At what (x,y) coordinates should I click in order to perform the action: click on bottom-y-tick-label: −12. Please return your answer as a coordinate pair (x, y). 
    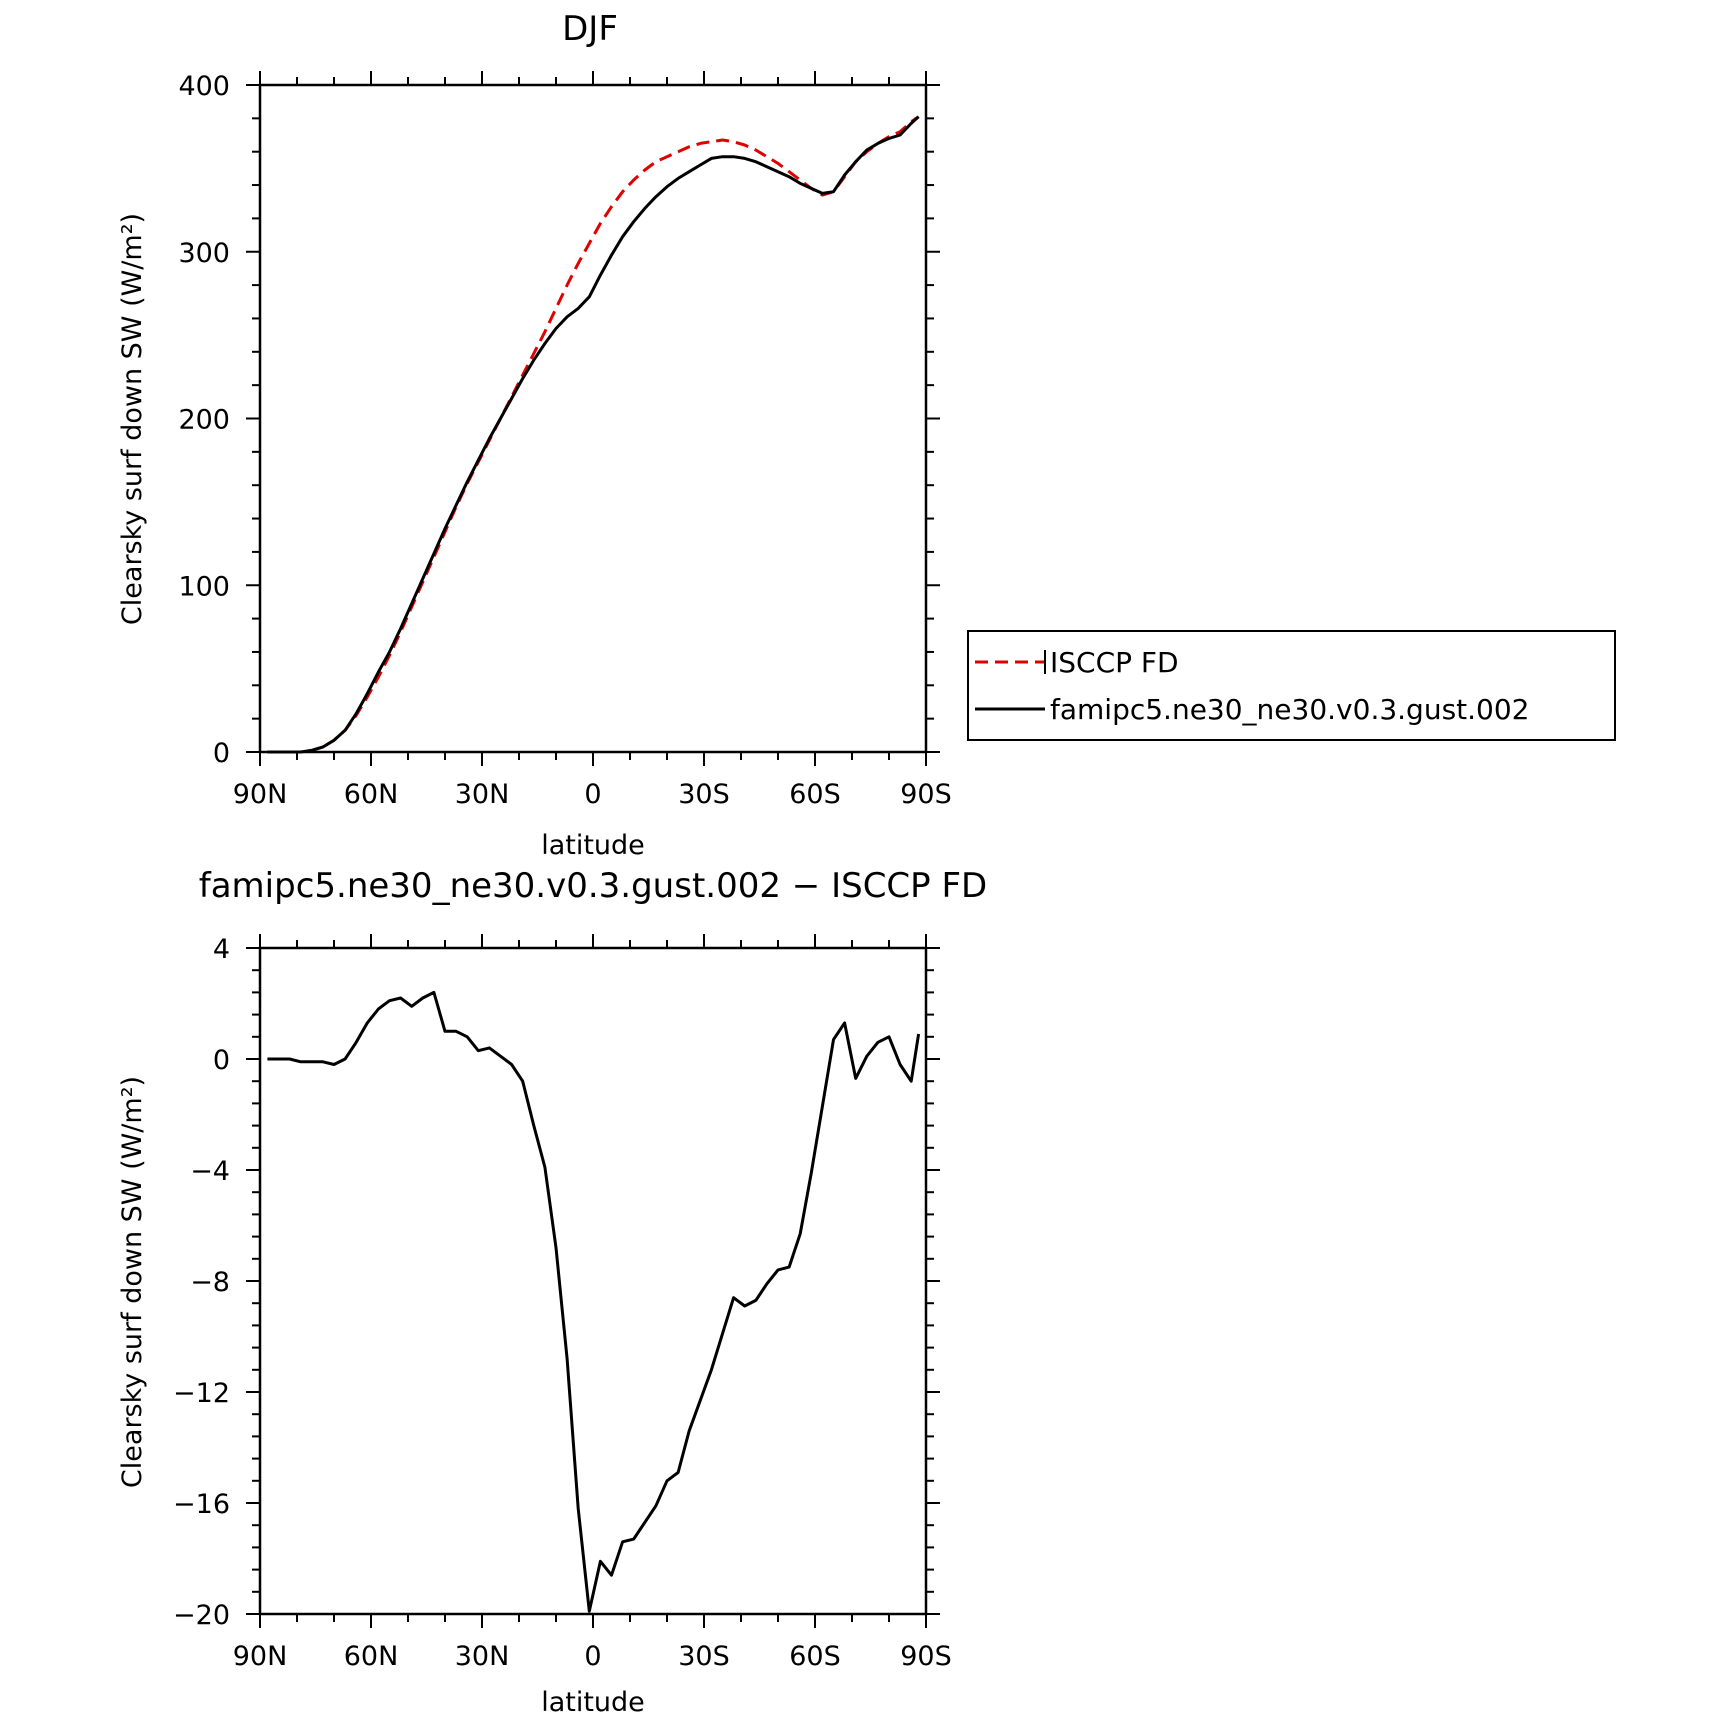
    Looking at the image, I should click on (201, 1393).